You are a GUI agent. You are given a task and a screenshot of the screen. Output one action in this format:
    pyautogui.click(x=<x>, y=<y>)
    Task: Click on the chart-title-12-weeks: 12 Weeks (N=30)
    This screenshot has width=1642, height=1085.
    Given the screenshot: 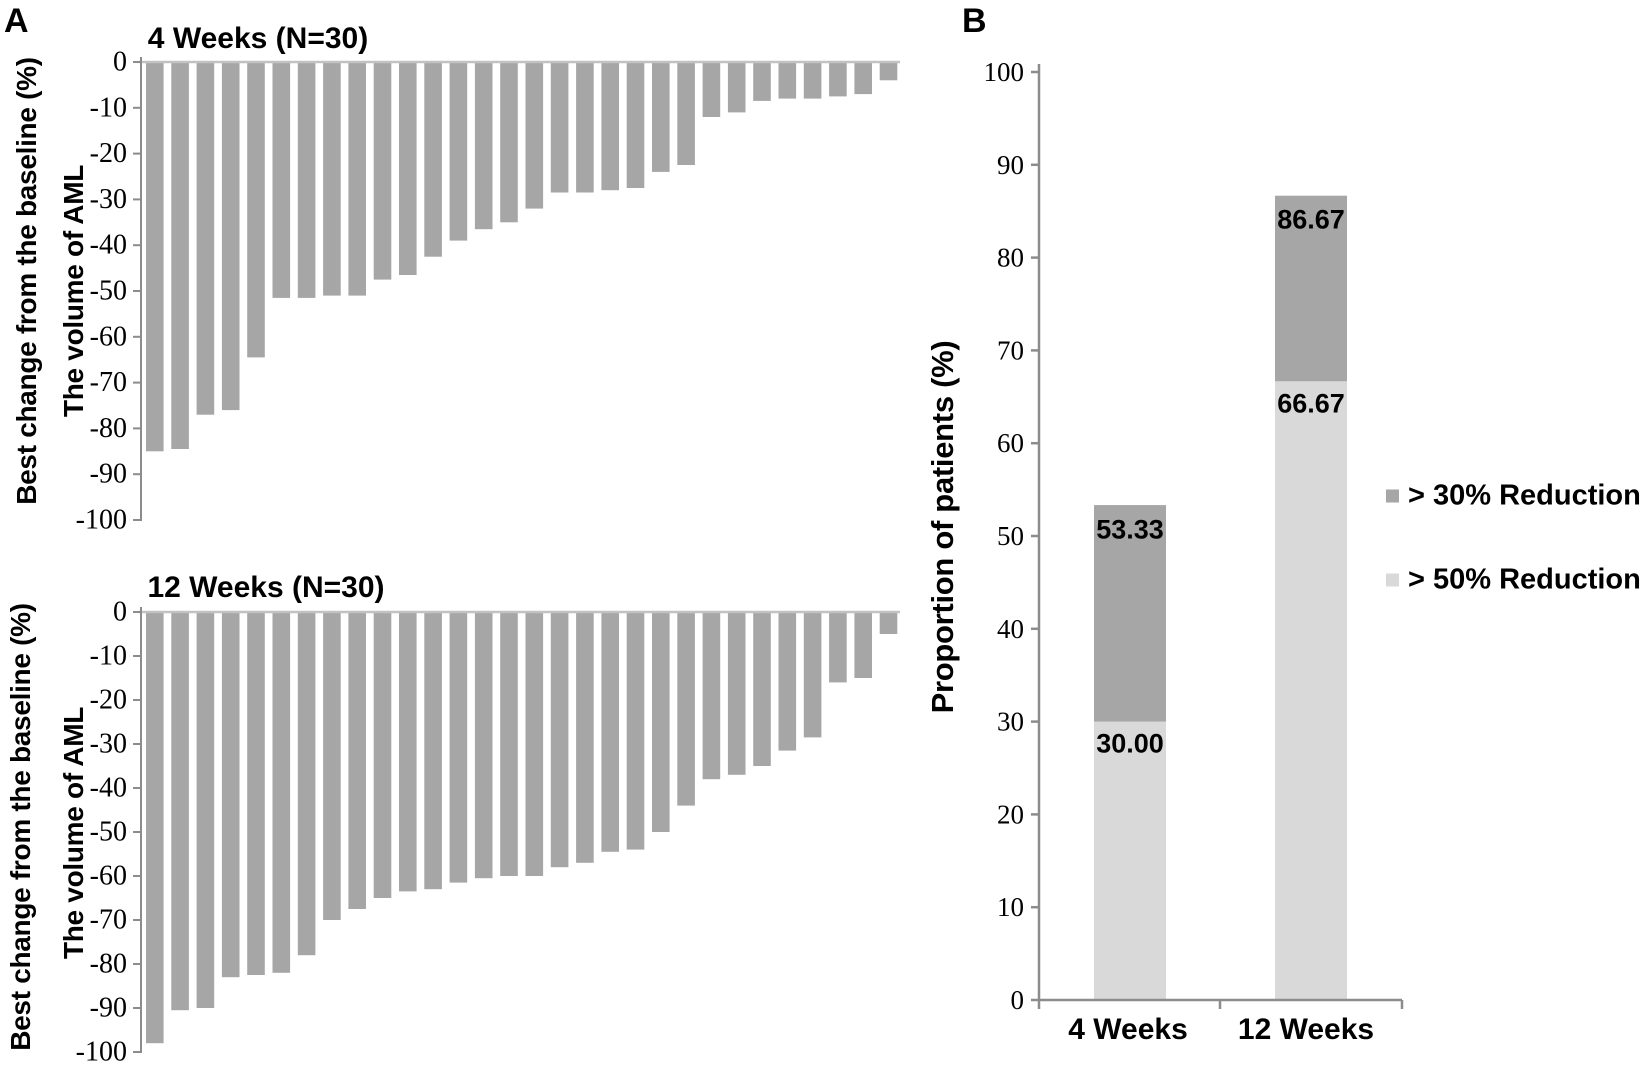 What is the action you would take?
    pyautogui.click(x=266, y=587)
    